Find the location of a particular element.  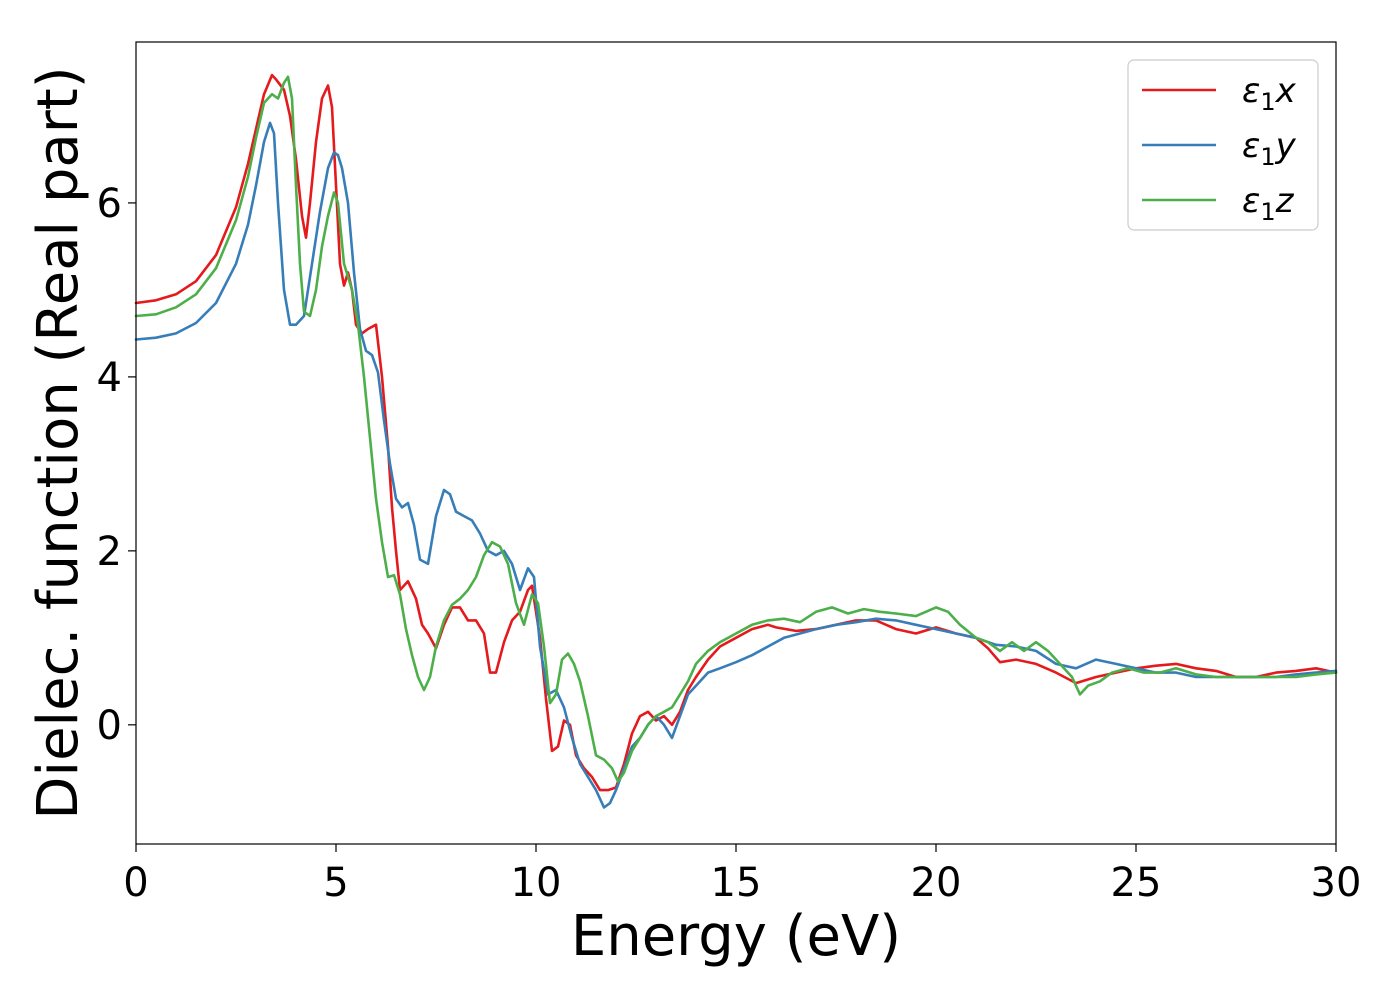

x-tick-label: 5 is located at coordinates (335, 883).